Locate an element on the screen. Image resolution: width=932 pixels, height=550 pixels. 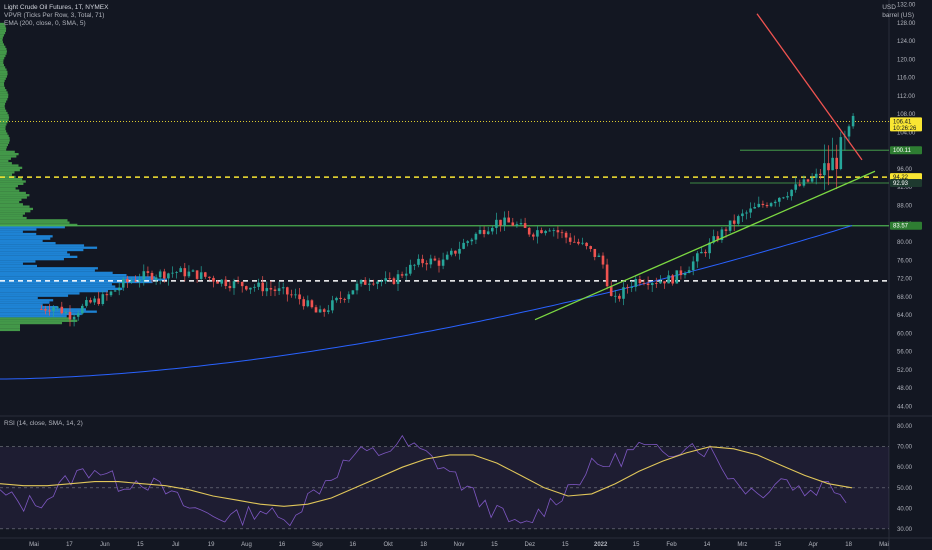
downtrend-line is located at coordinates (809, 87).